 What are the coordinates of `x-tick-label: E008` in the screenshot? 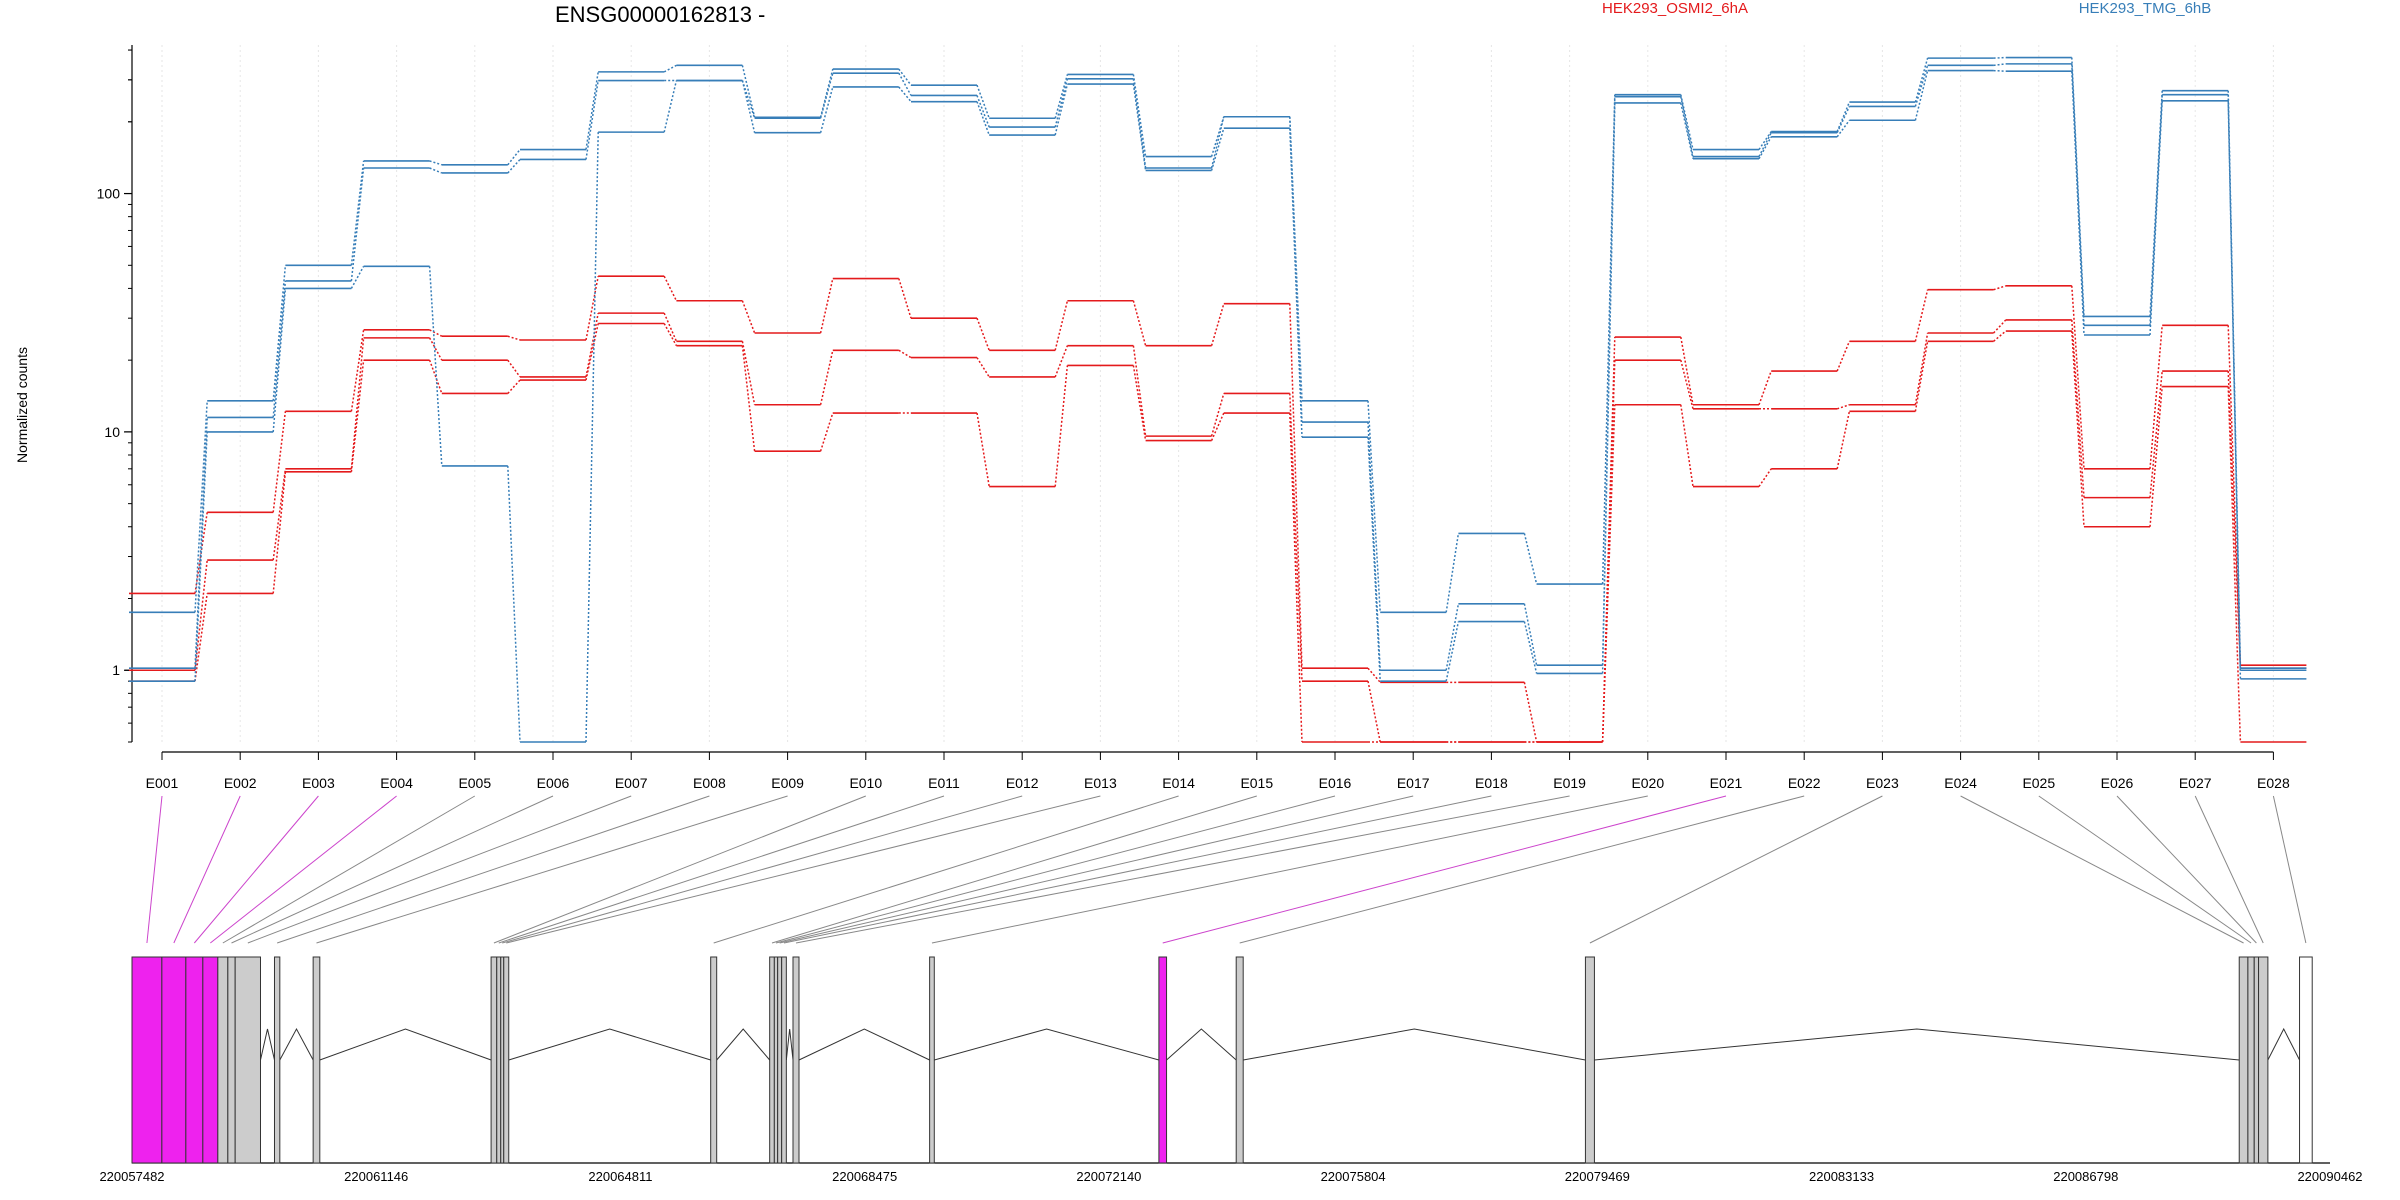 It's located at (709, 783).